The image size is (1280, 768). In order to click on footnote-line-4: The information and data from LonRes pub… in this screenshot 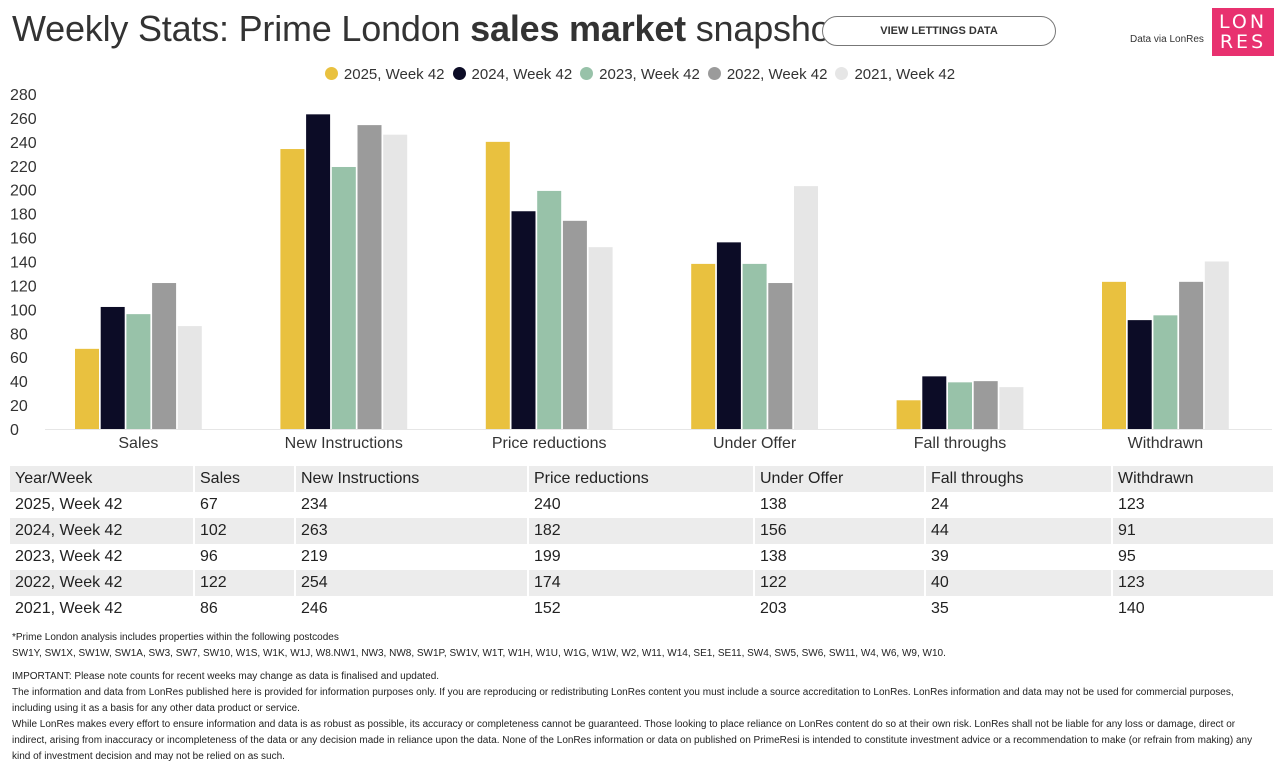, I will do `click(623, 700)`.